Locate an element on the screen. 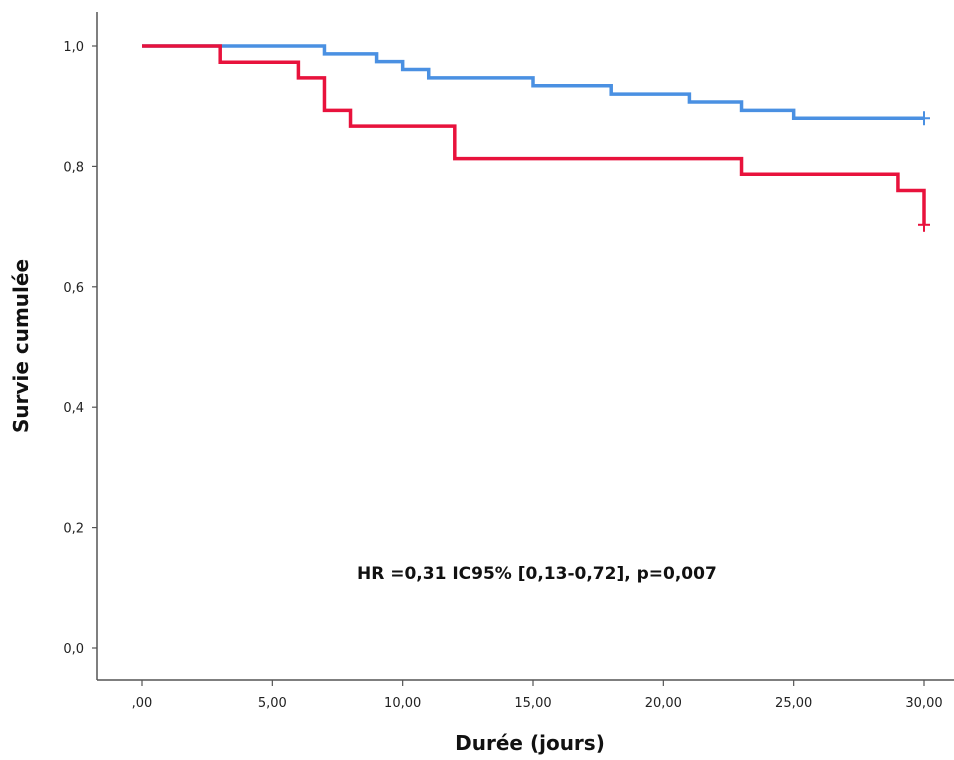 The width and height of the screenshot is (954, 760). hr-annotation: HR =0,31 IC95% [0,13-0,72], p=0,007 is located at coordinates (537, 574).